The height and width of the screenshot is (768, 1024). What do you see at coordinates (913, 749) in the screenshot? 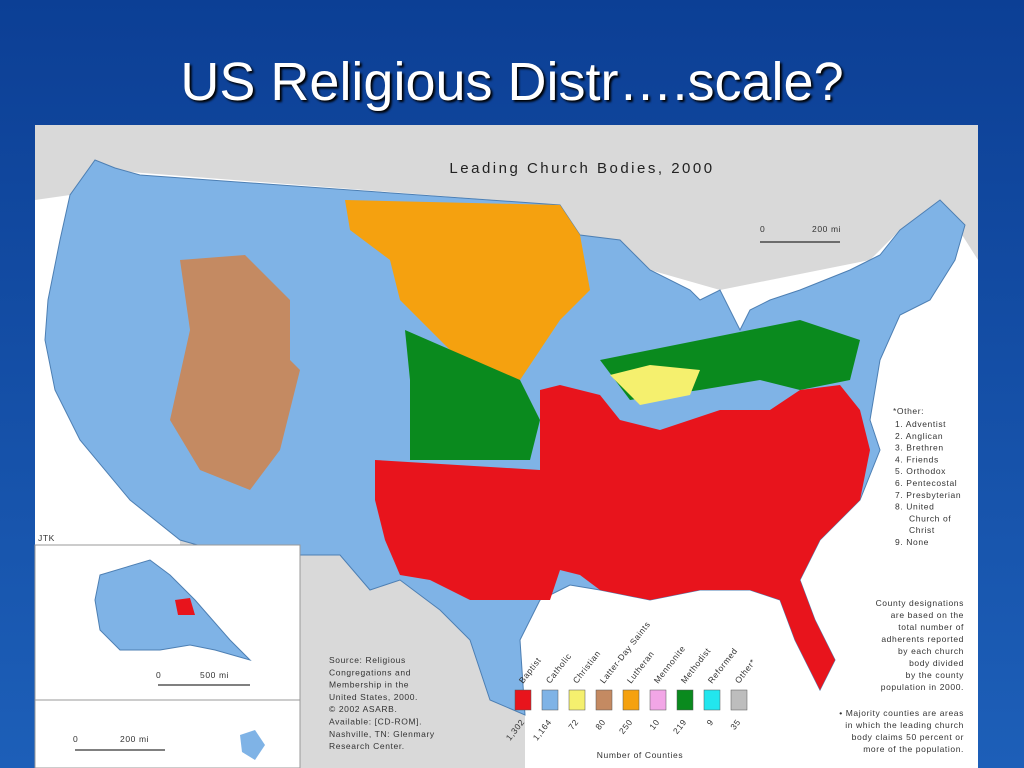
I see `majority-note-line: more of the population.` at bounding box center [913, 749].